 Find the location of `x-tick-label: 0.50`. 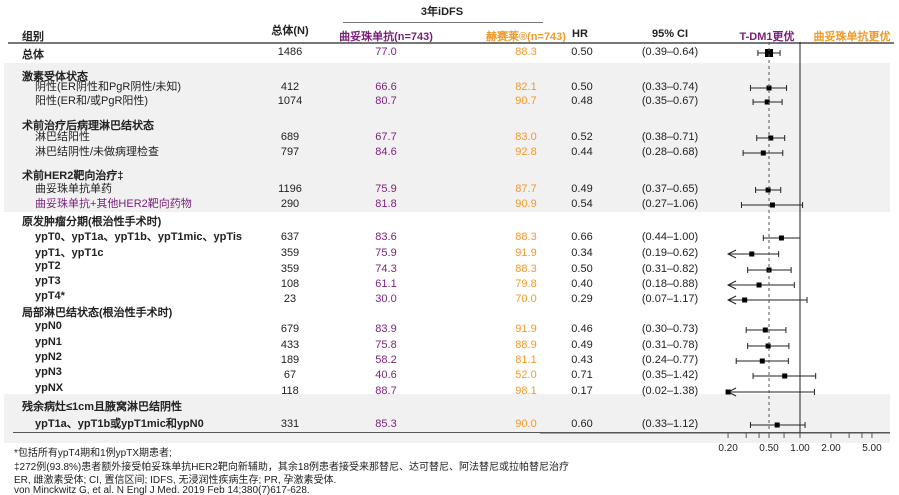

x-tick-label: 0.50 is located at coordinates (769, 448).